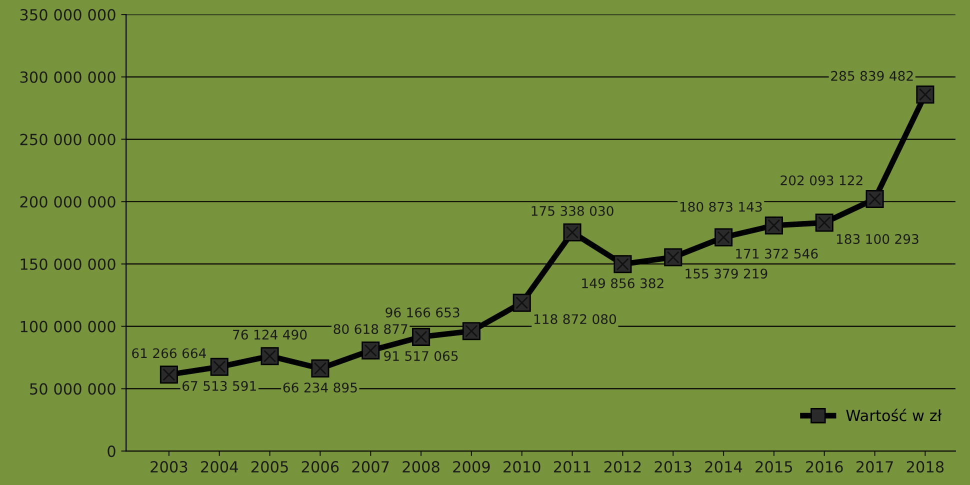  I want to click on legend-label: Wartość w zł, so click(894, 415).